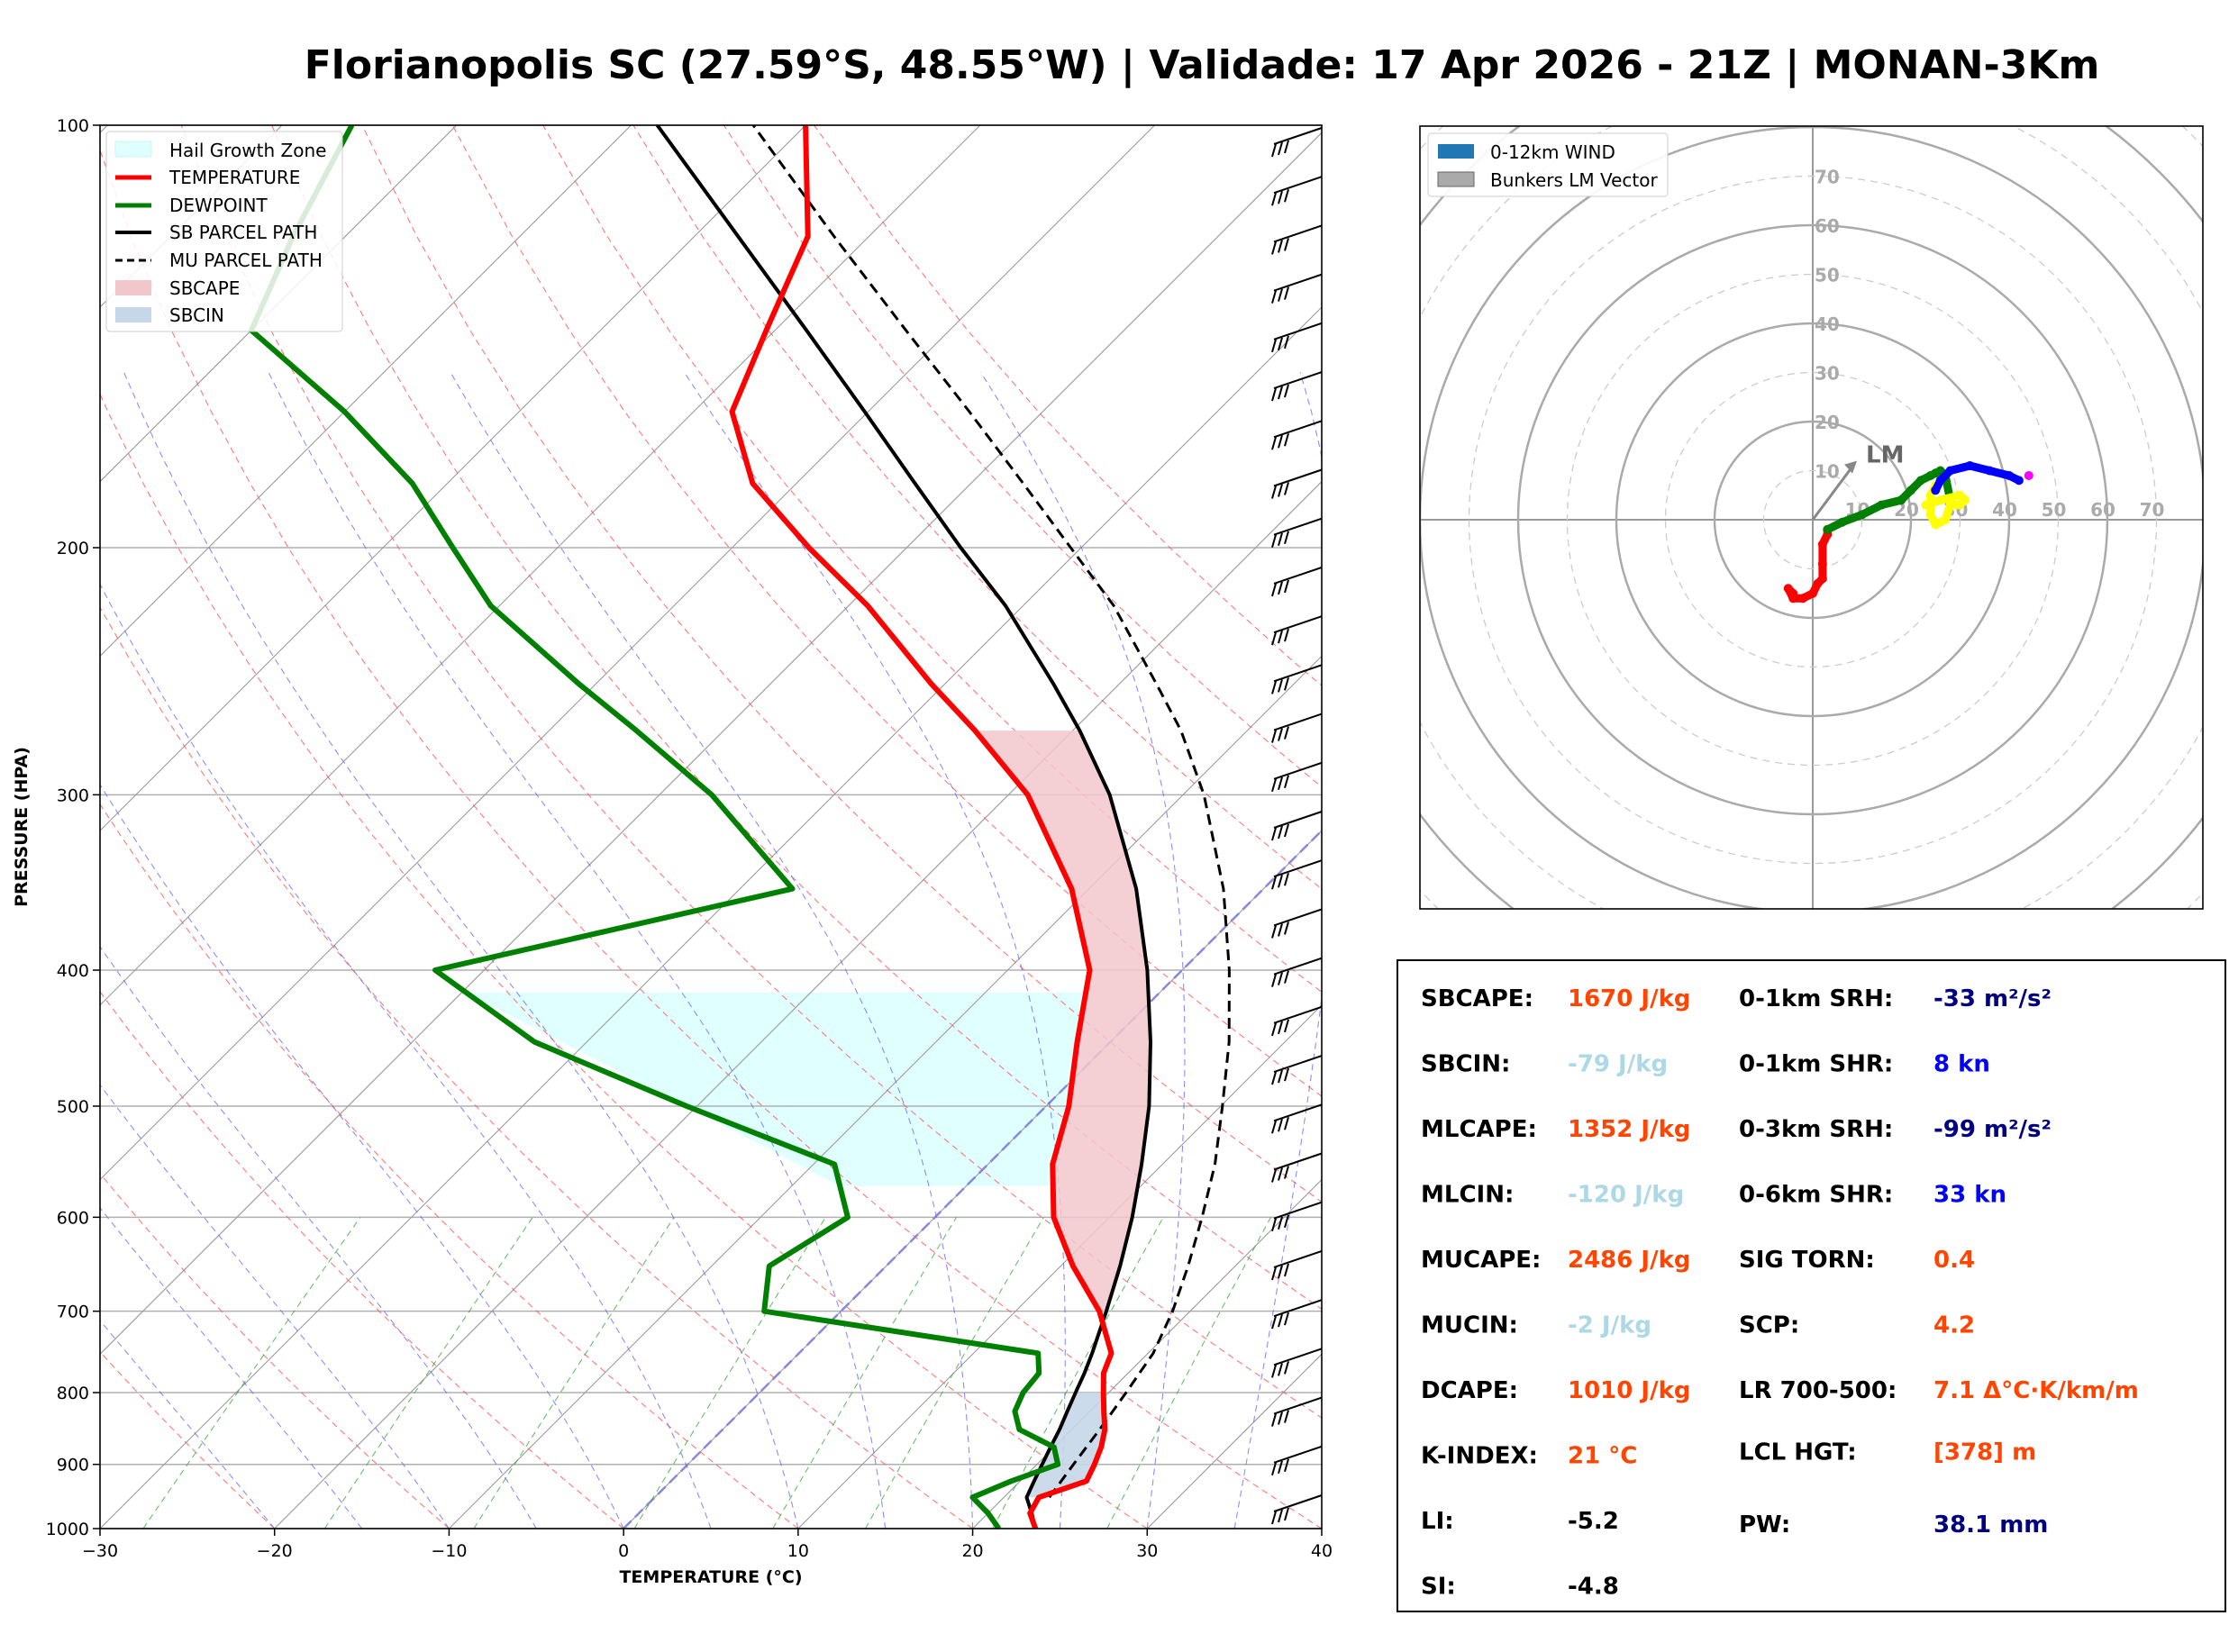  I want to click on index-label: SBCIN:, so click(1465, 1064).